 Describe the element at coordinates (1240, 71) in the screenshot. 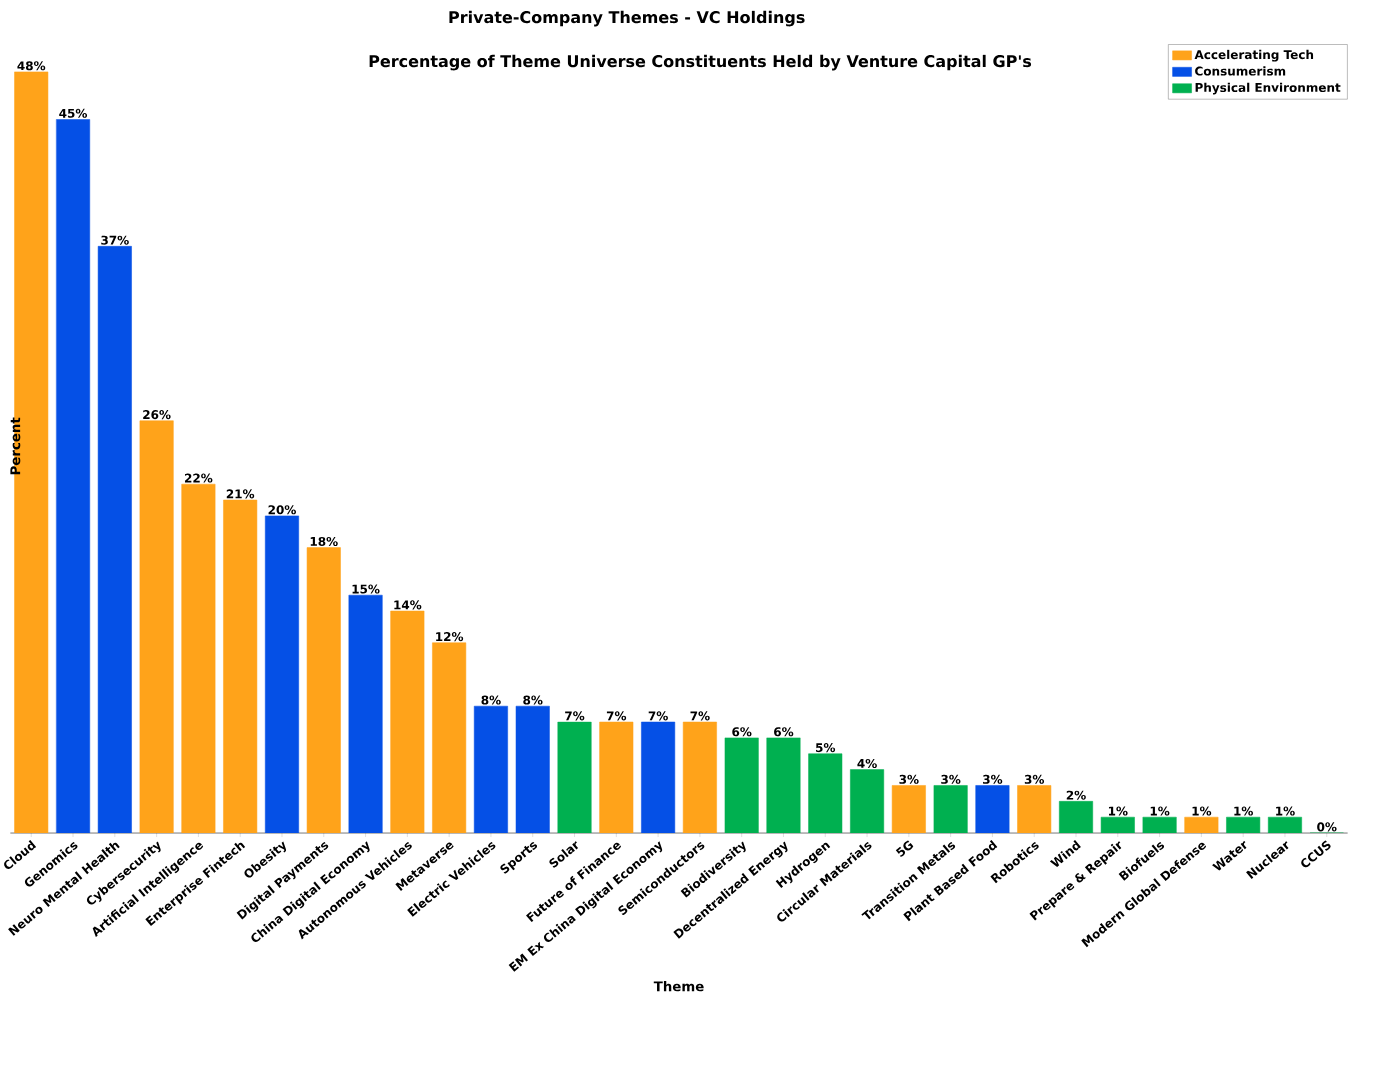

I see `legend-label: Consumerism` at that location.